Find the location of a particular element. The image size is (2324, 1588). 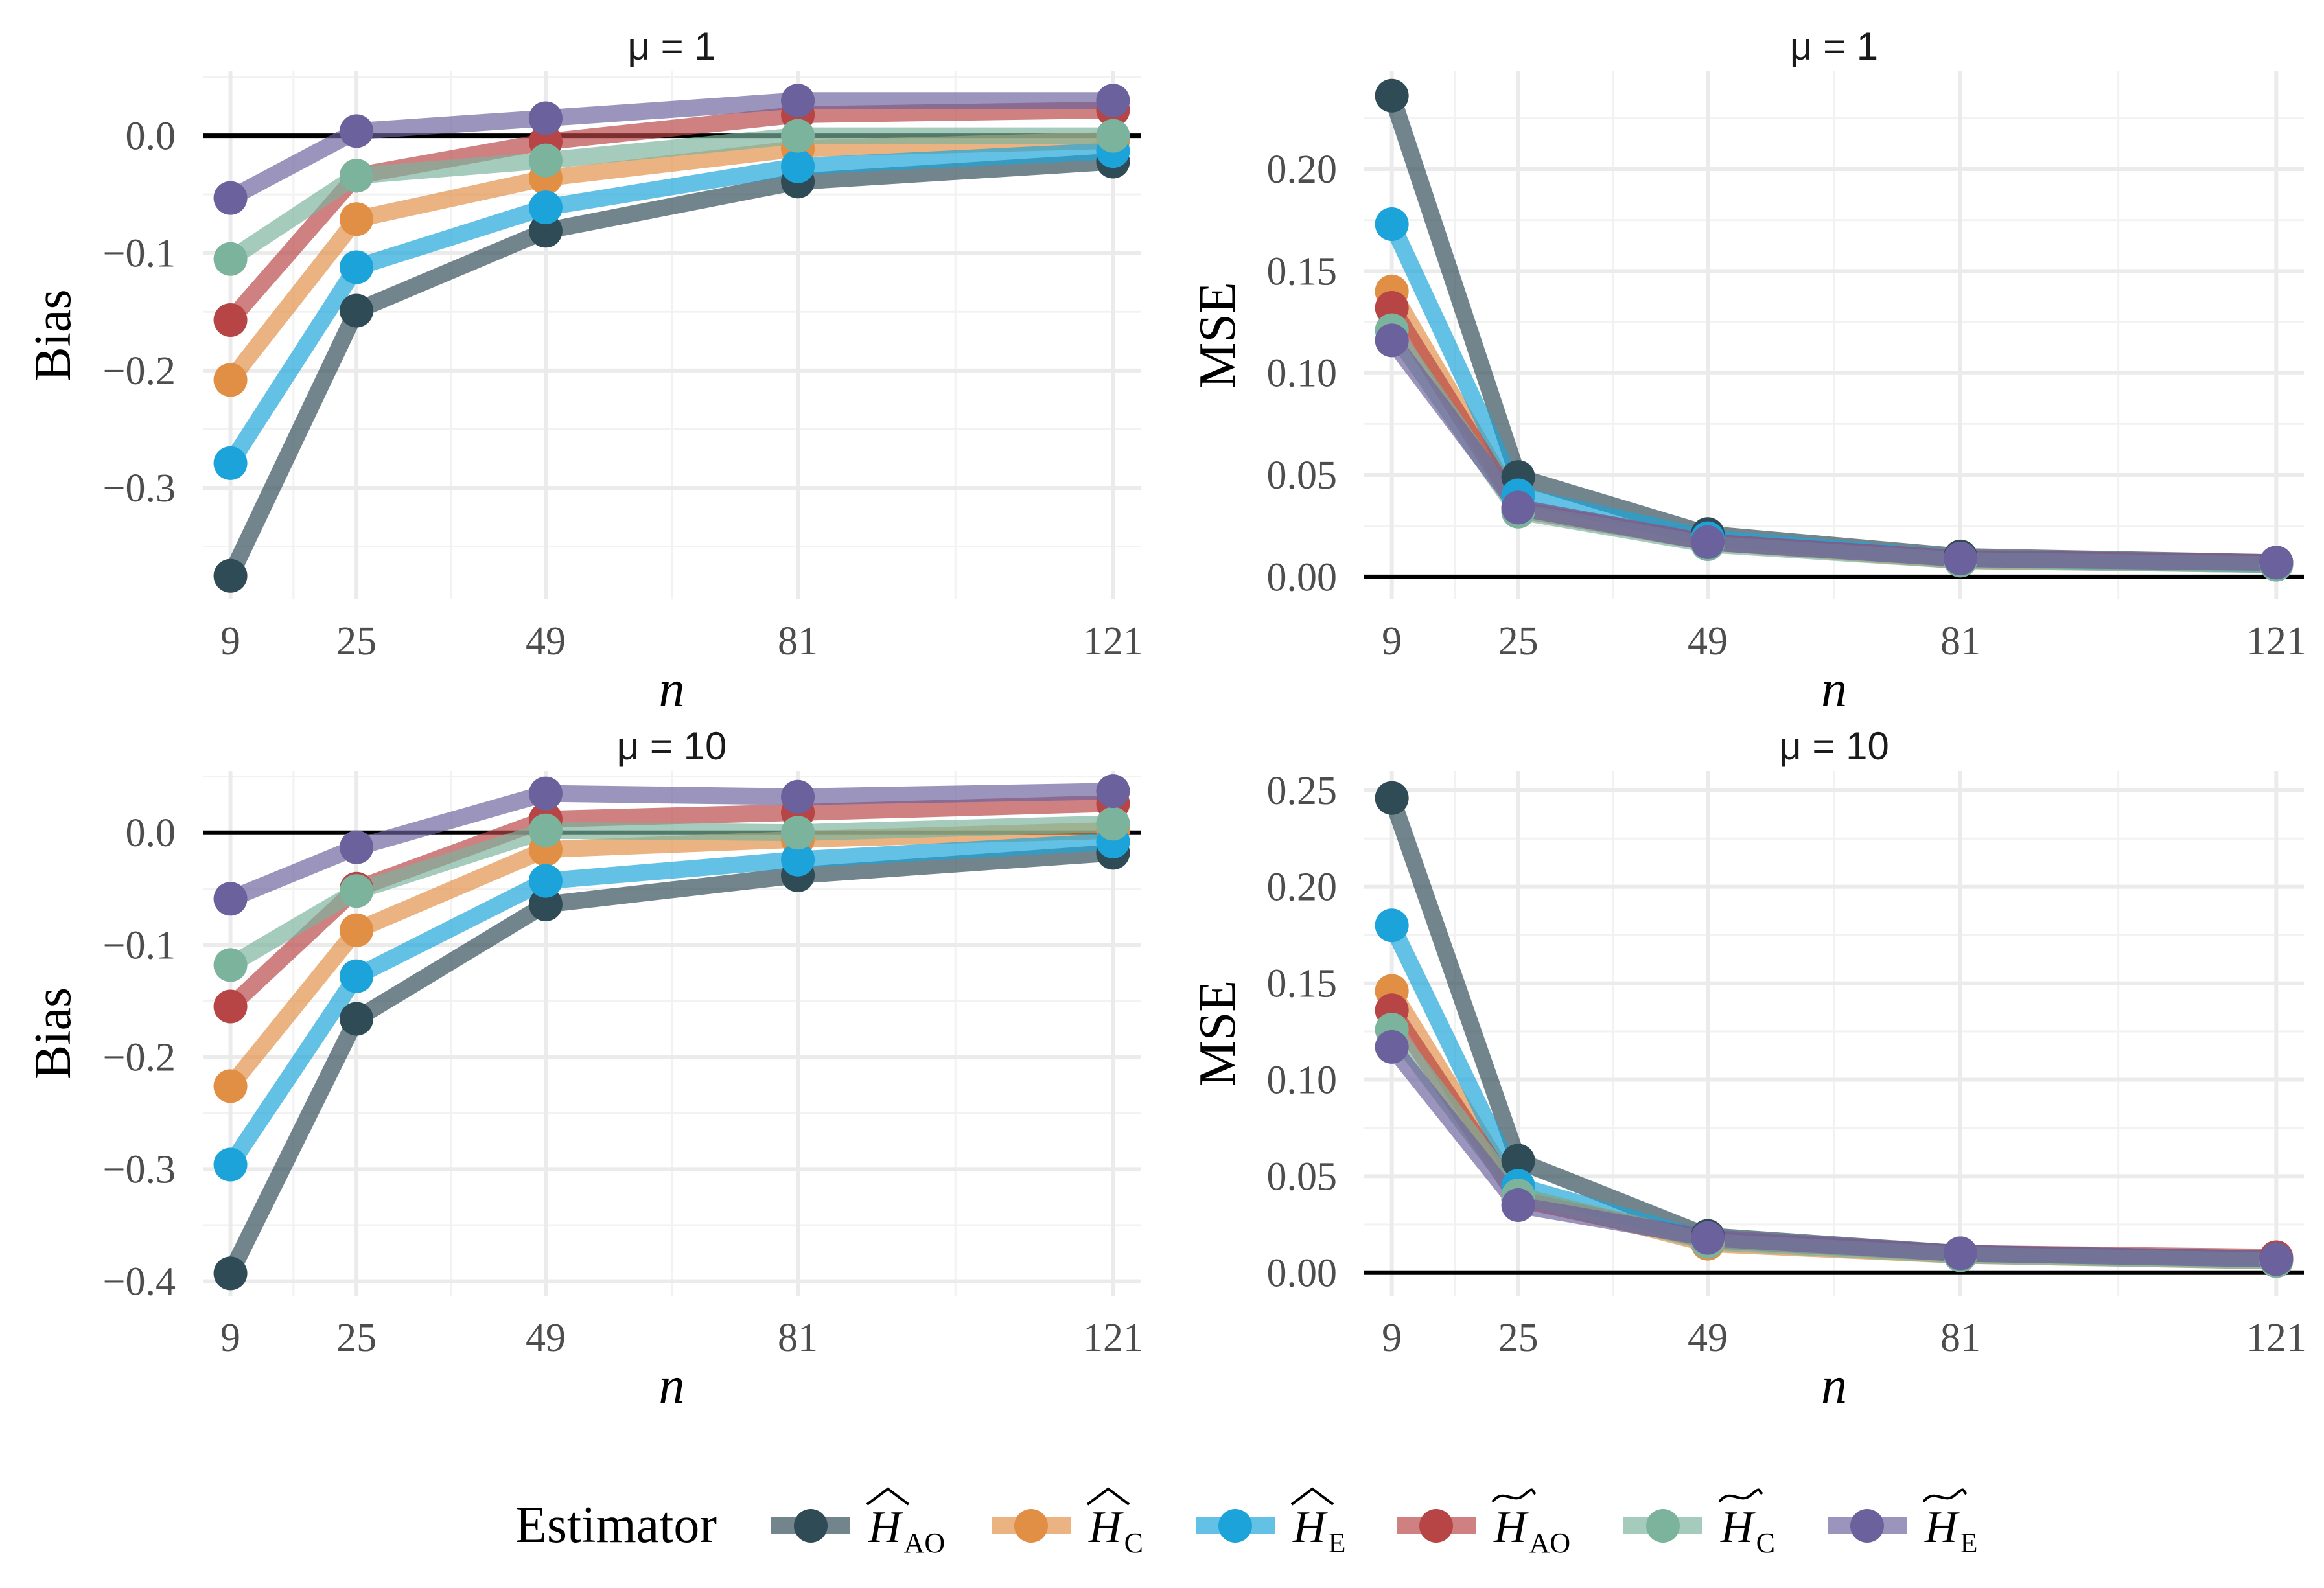

y-tick-label: 0.25 is located at coordinates (1302, 791).